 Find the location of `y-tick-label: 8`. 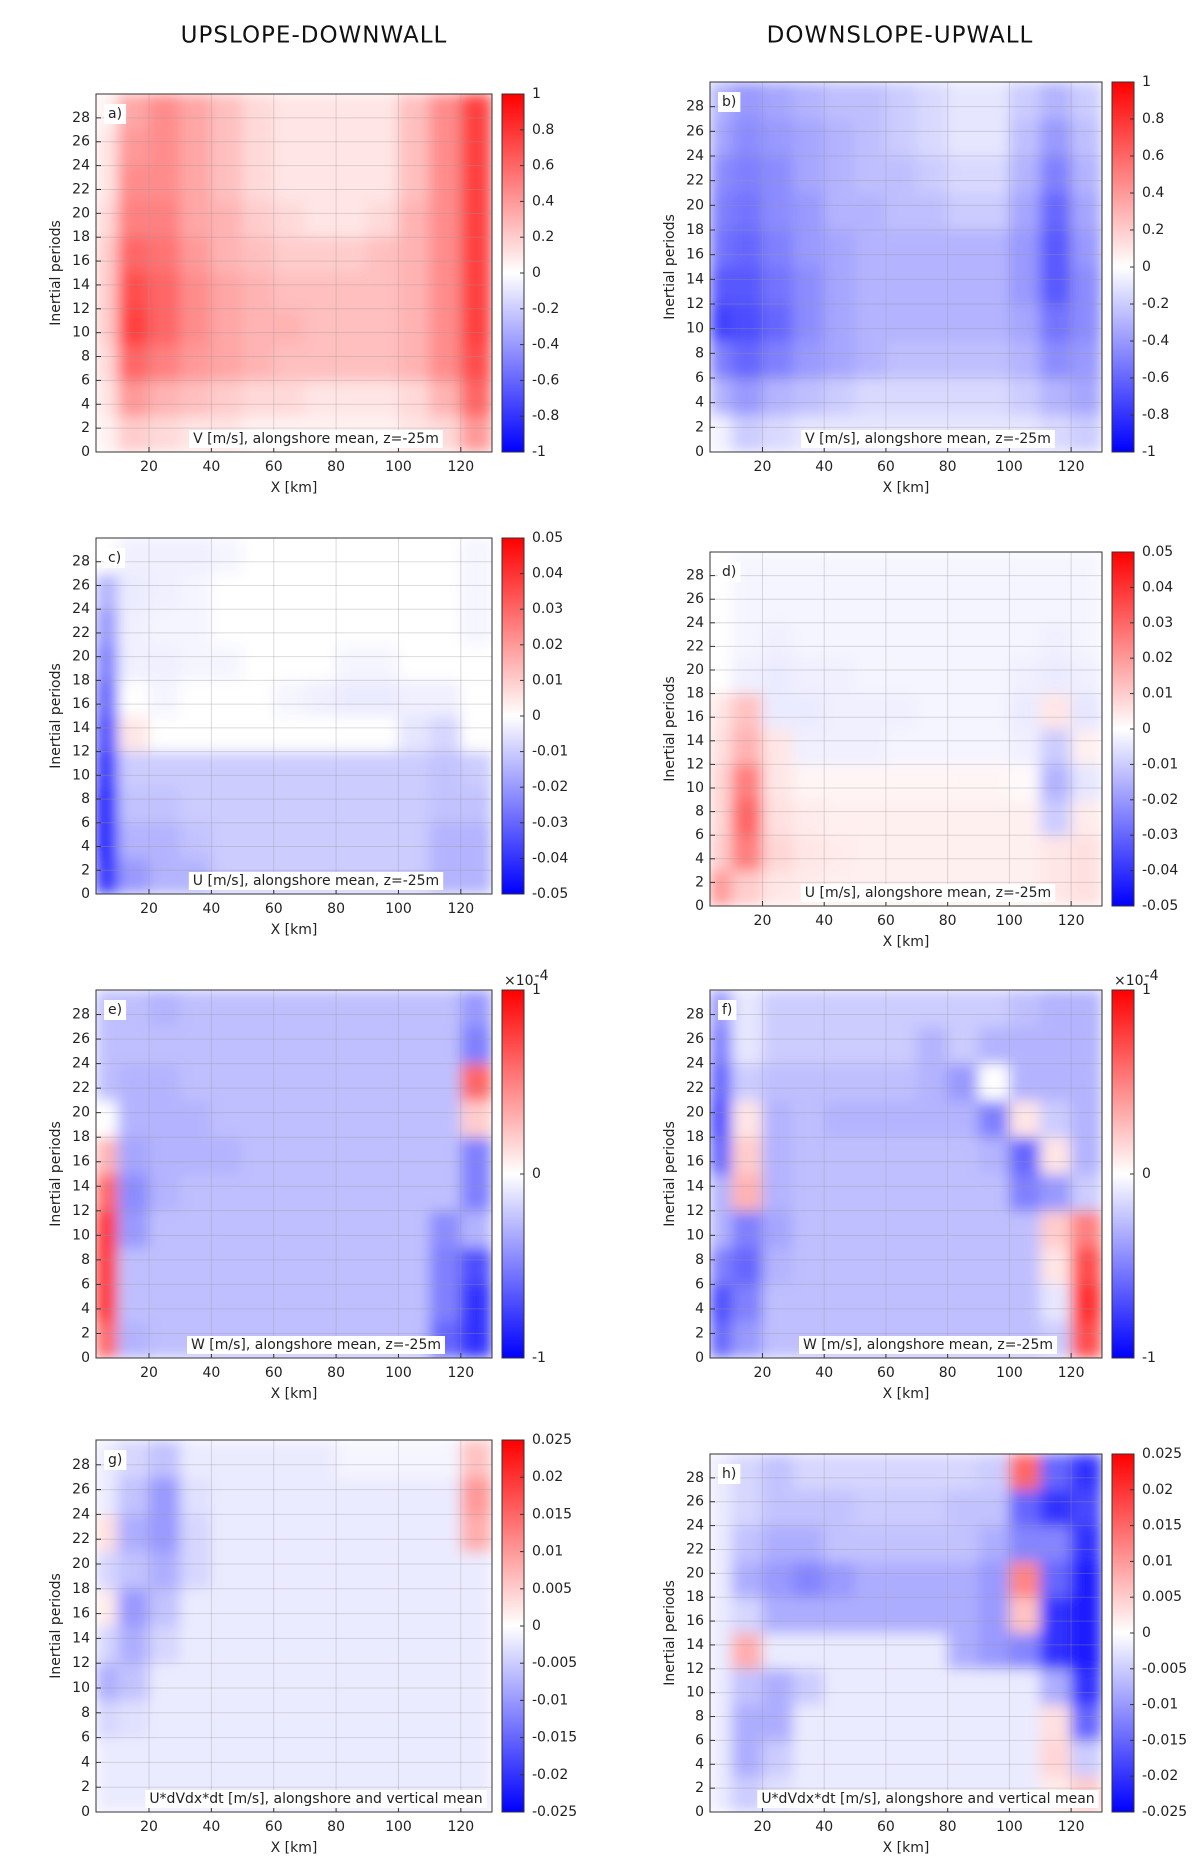

y-tick-label: 8 is located at coordinates (699, 812).